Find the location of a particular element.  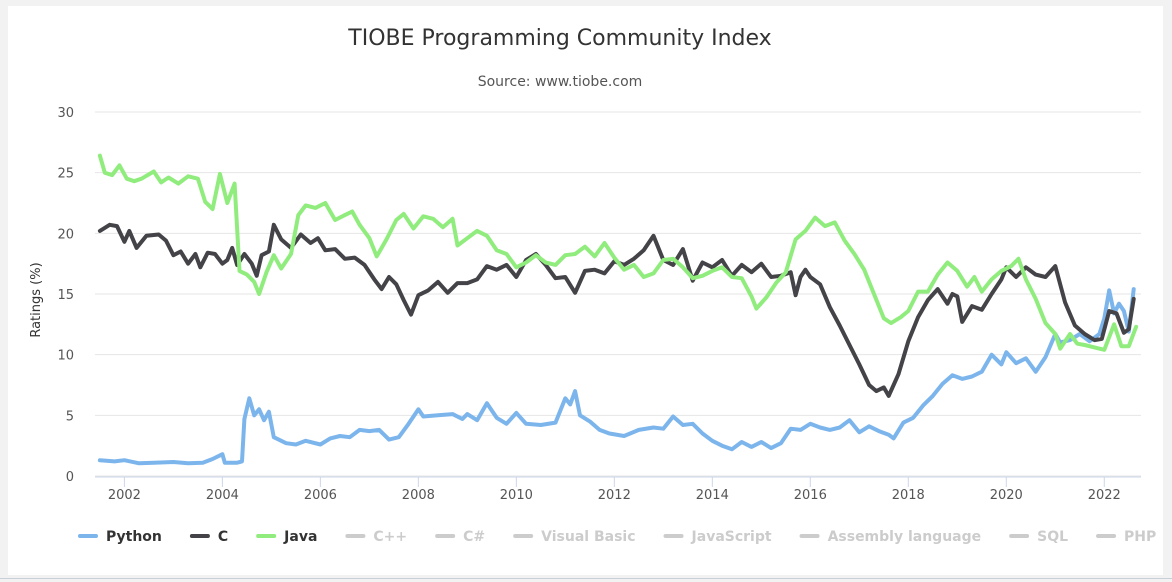

legend-item-assembly-language: Assembly language is located at coordinates (890, 537).